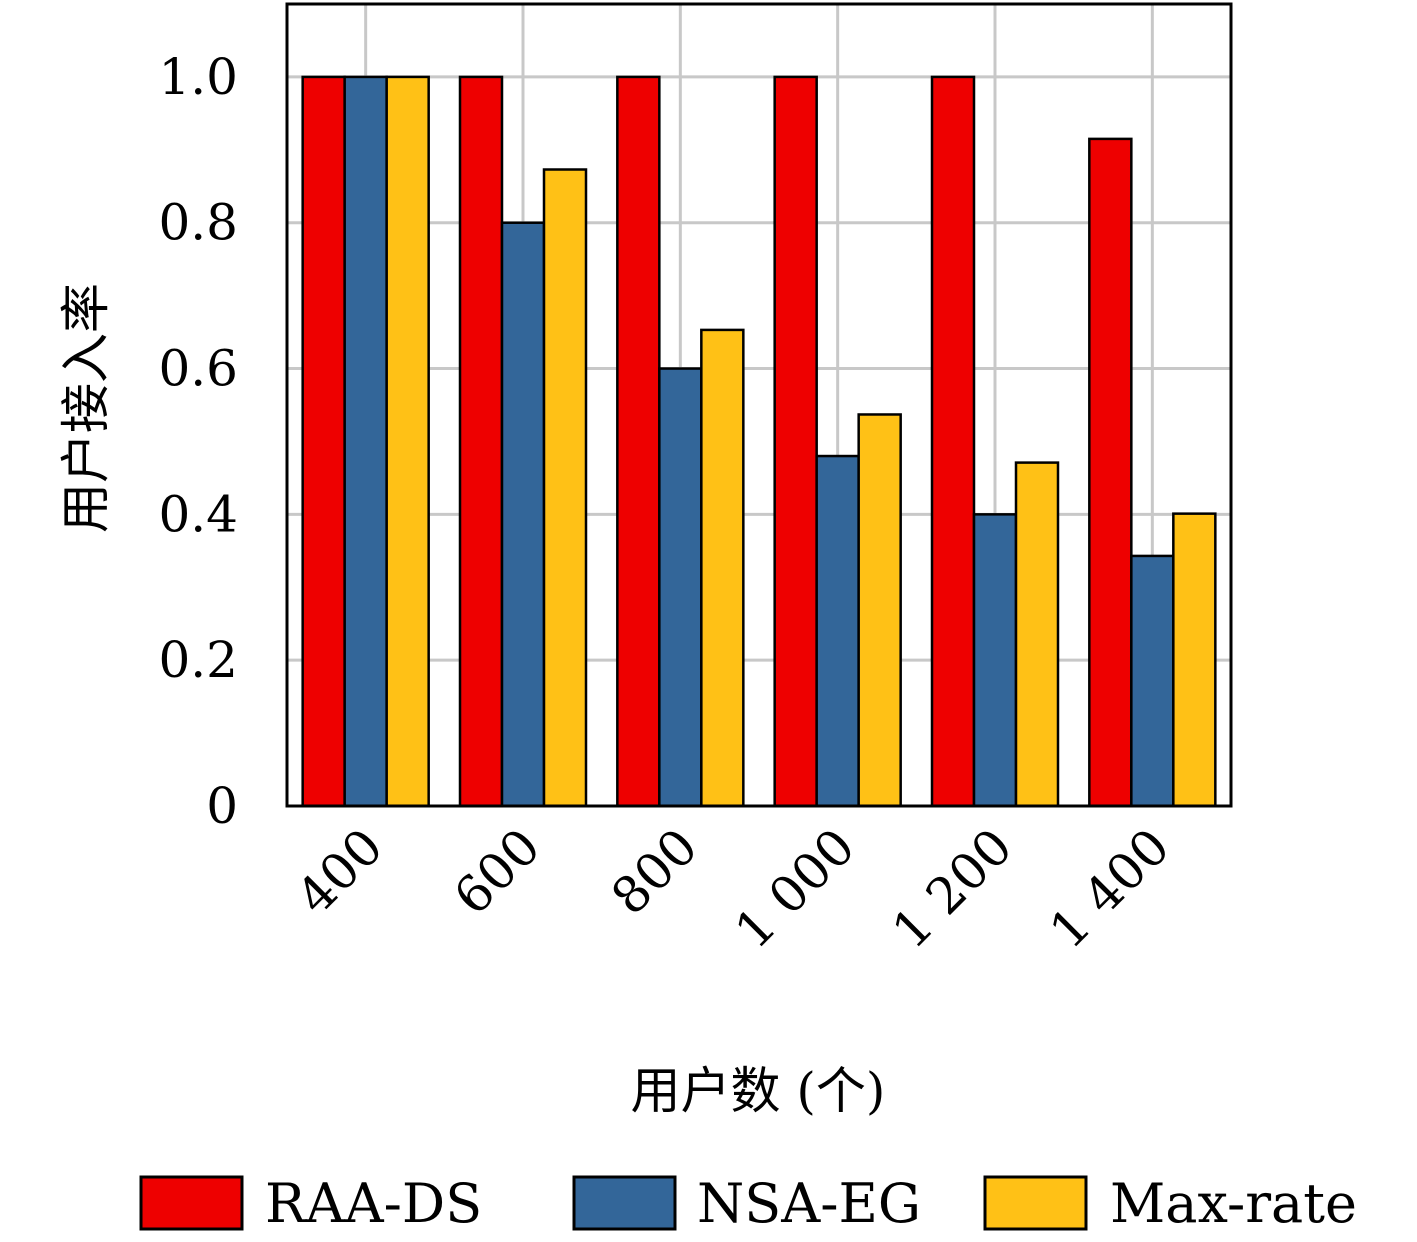 Image resolution: width=1417 pixels, height=1242 pixels. I want to click on x-axis-ticks: 400 600 800 1 000 1 200 1 400, so click(733, 888).